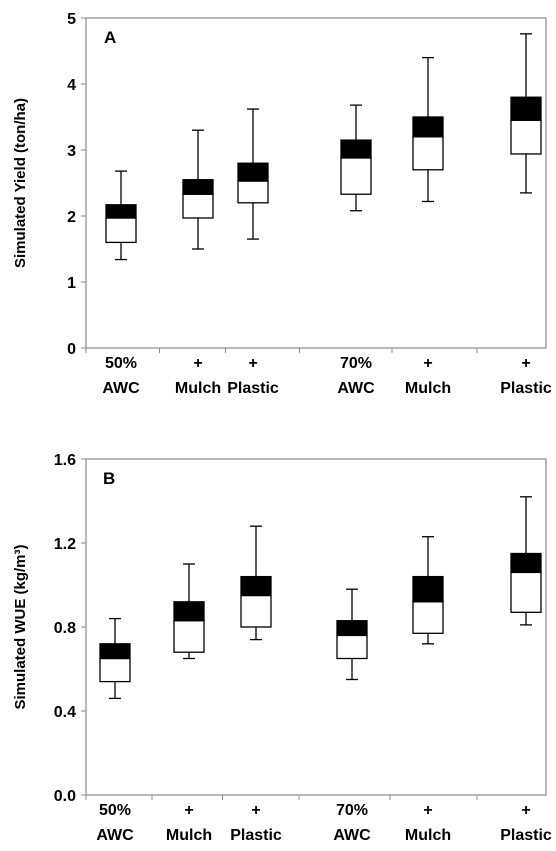 Image resolution: width=556 pixels, height=851 pixels. Describe the element at coordinates (109, 478) in the screenshot. I see `panel-label: B` at that location.